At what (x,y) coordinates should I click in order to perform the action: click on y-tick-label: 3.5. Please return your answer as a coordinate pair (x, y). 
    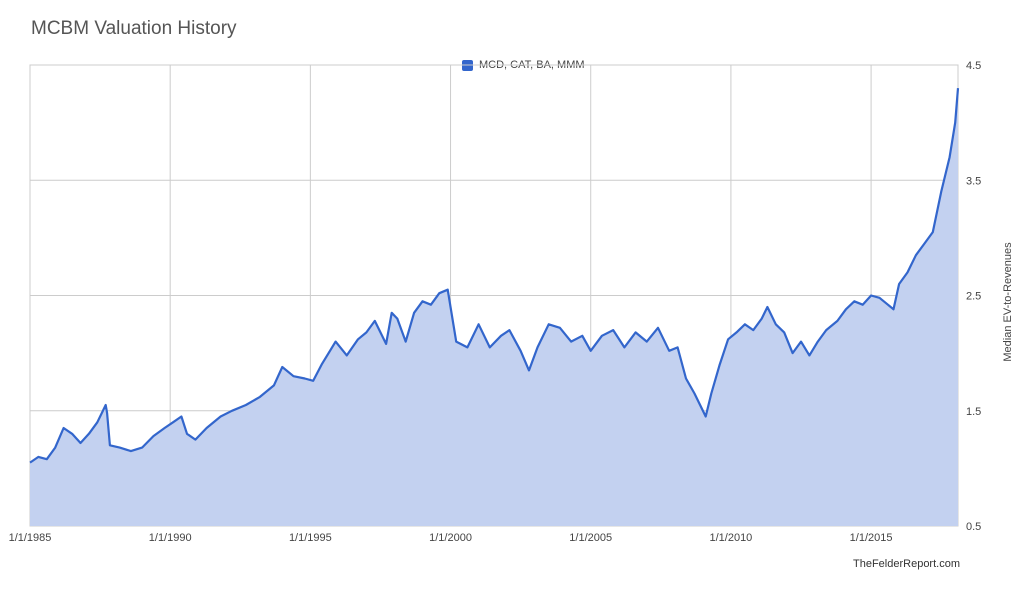
    Looking at the image, I should click on (973, 181).